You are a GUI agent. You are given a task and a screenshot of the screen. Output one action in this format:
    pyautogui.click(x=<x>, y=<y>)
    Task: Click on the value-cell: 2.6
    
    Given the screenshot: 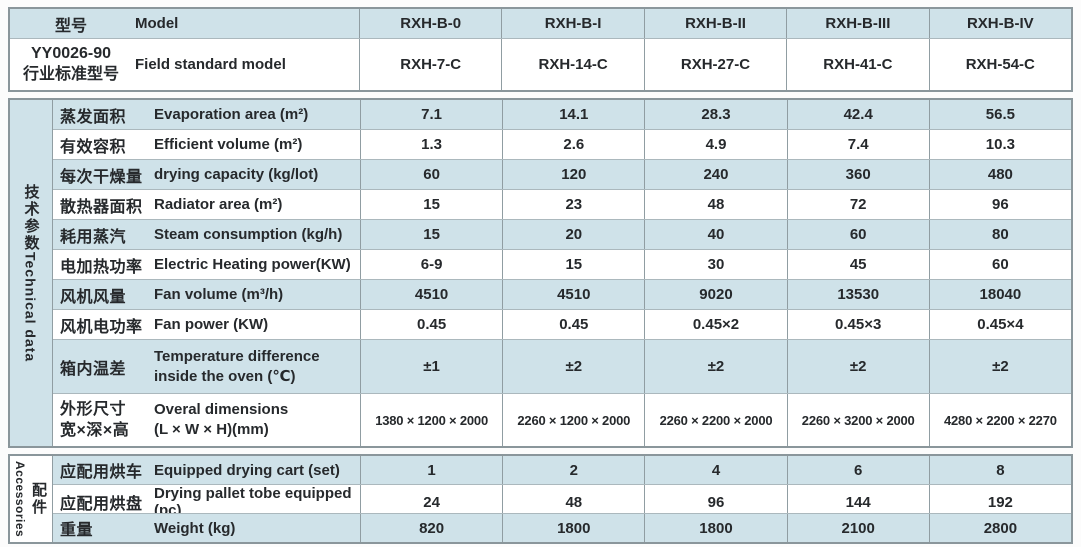 What is the action you would take?
    pyautogui.click(x=573, y=144)
    